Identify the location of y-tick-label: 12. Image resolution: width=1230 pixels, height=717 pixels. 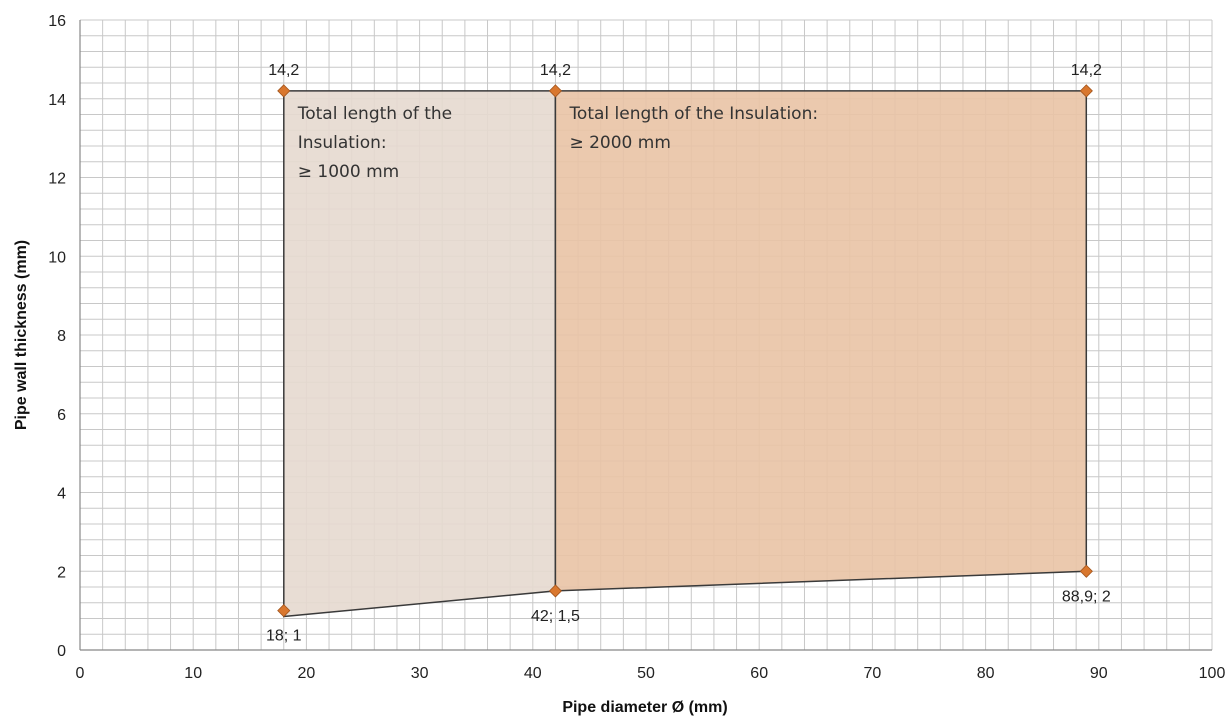
(57, 179).